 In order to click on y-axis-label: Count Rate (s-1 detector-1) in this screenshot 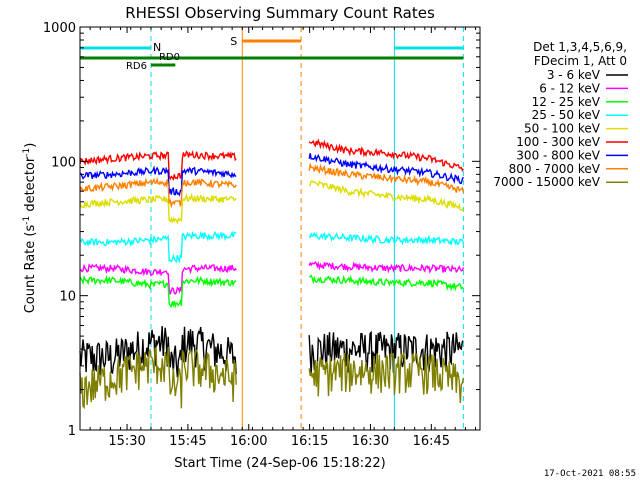, I will do `click(30, 228)`.